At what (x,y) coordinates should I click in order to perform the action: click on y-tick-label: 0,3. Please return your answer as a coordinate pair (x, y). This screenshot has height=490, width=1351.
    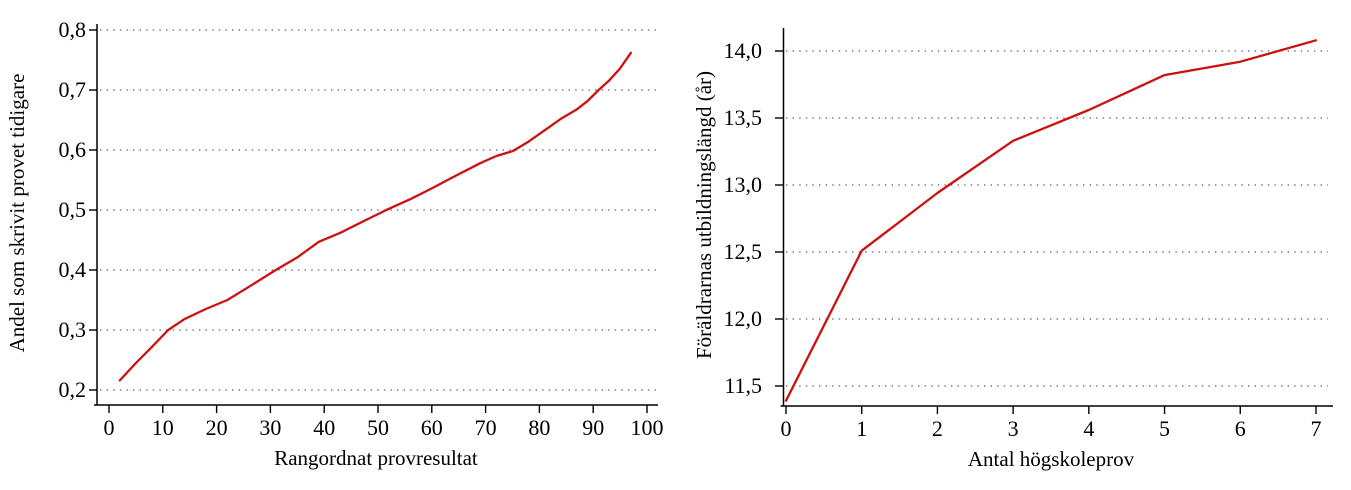
    Looking at the image, I should click on (73, 329).